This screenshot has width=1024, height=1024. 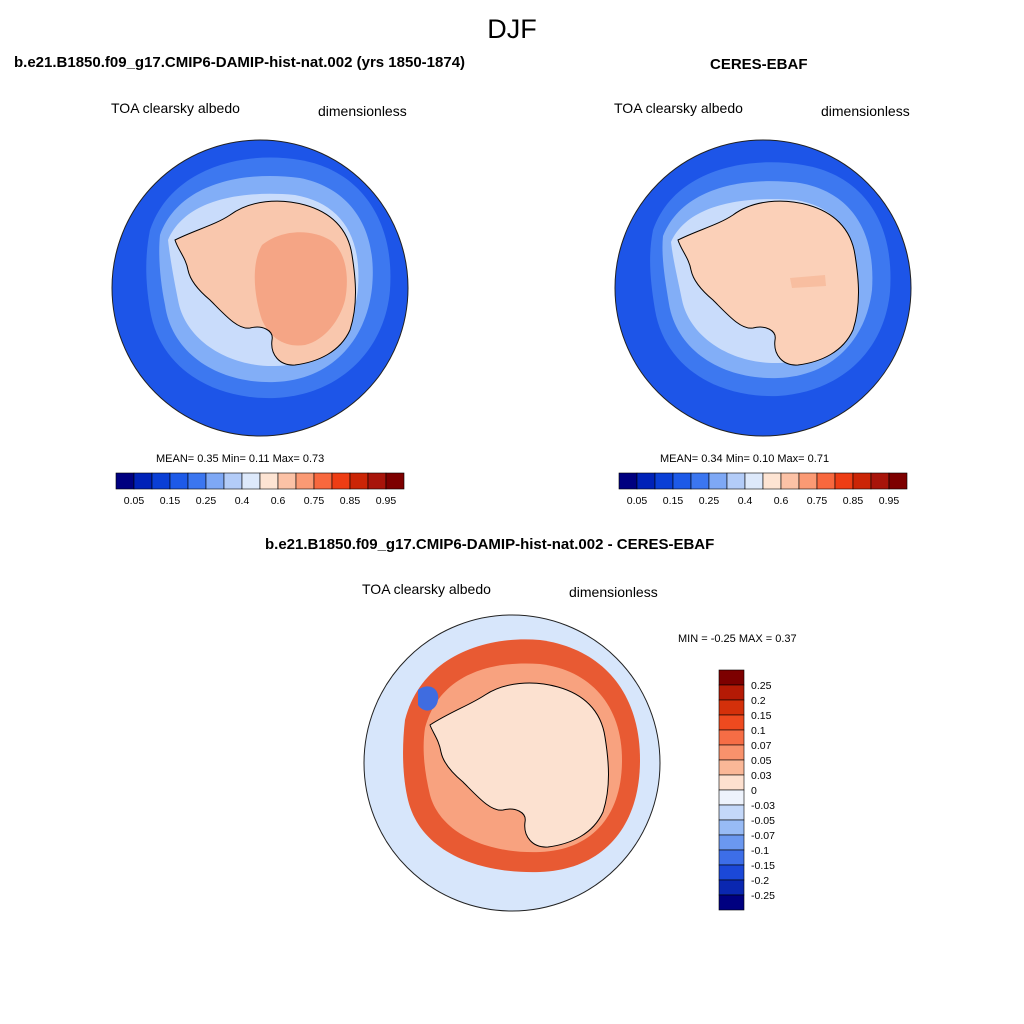 What do you see at coordinates (426, 589) in the screenshot?
I see `diff-variable-label: TOA clearsky albedo` at bounding box center [426, 589].